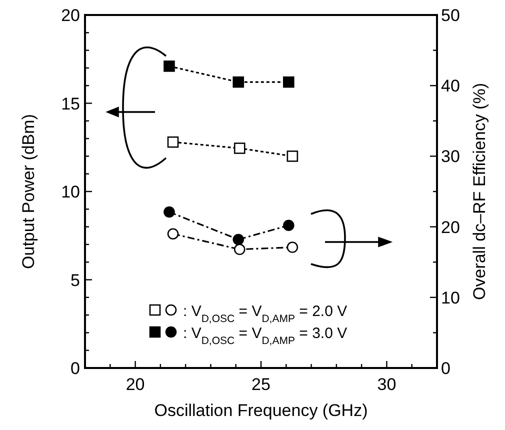 This screenshot has width=505, height=430. Describe the element at coordinates (261, 384) in the screenshot. I see `x-tick-label: 25` at that location.